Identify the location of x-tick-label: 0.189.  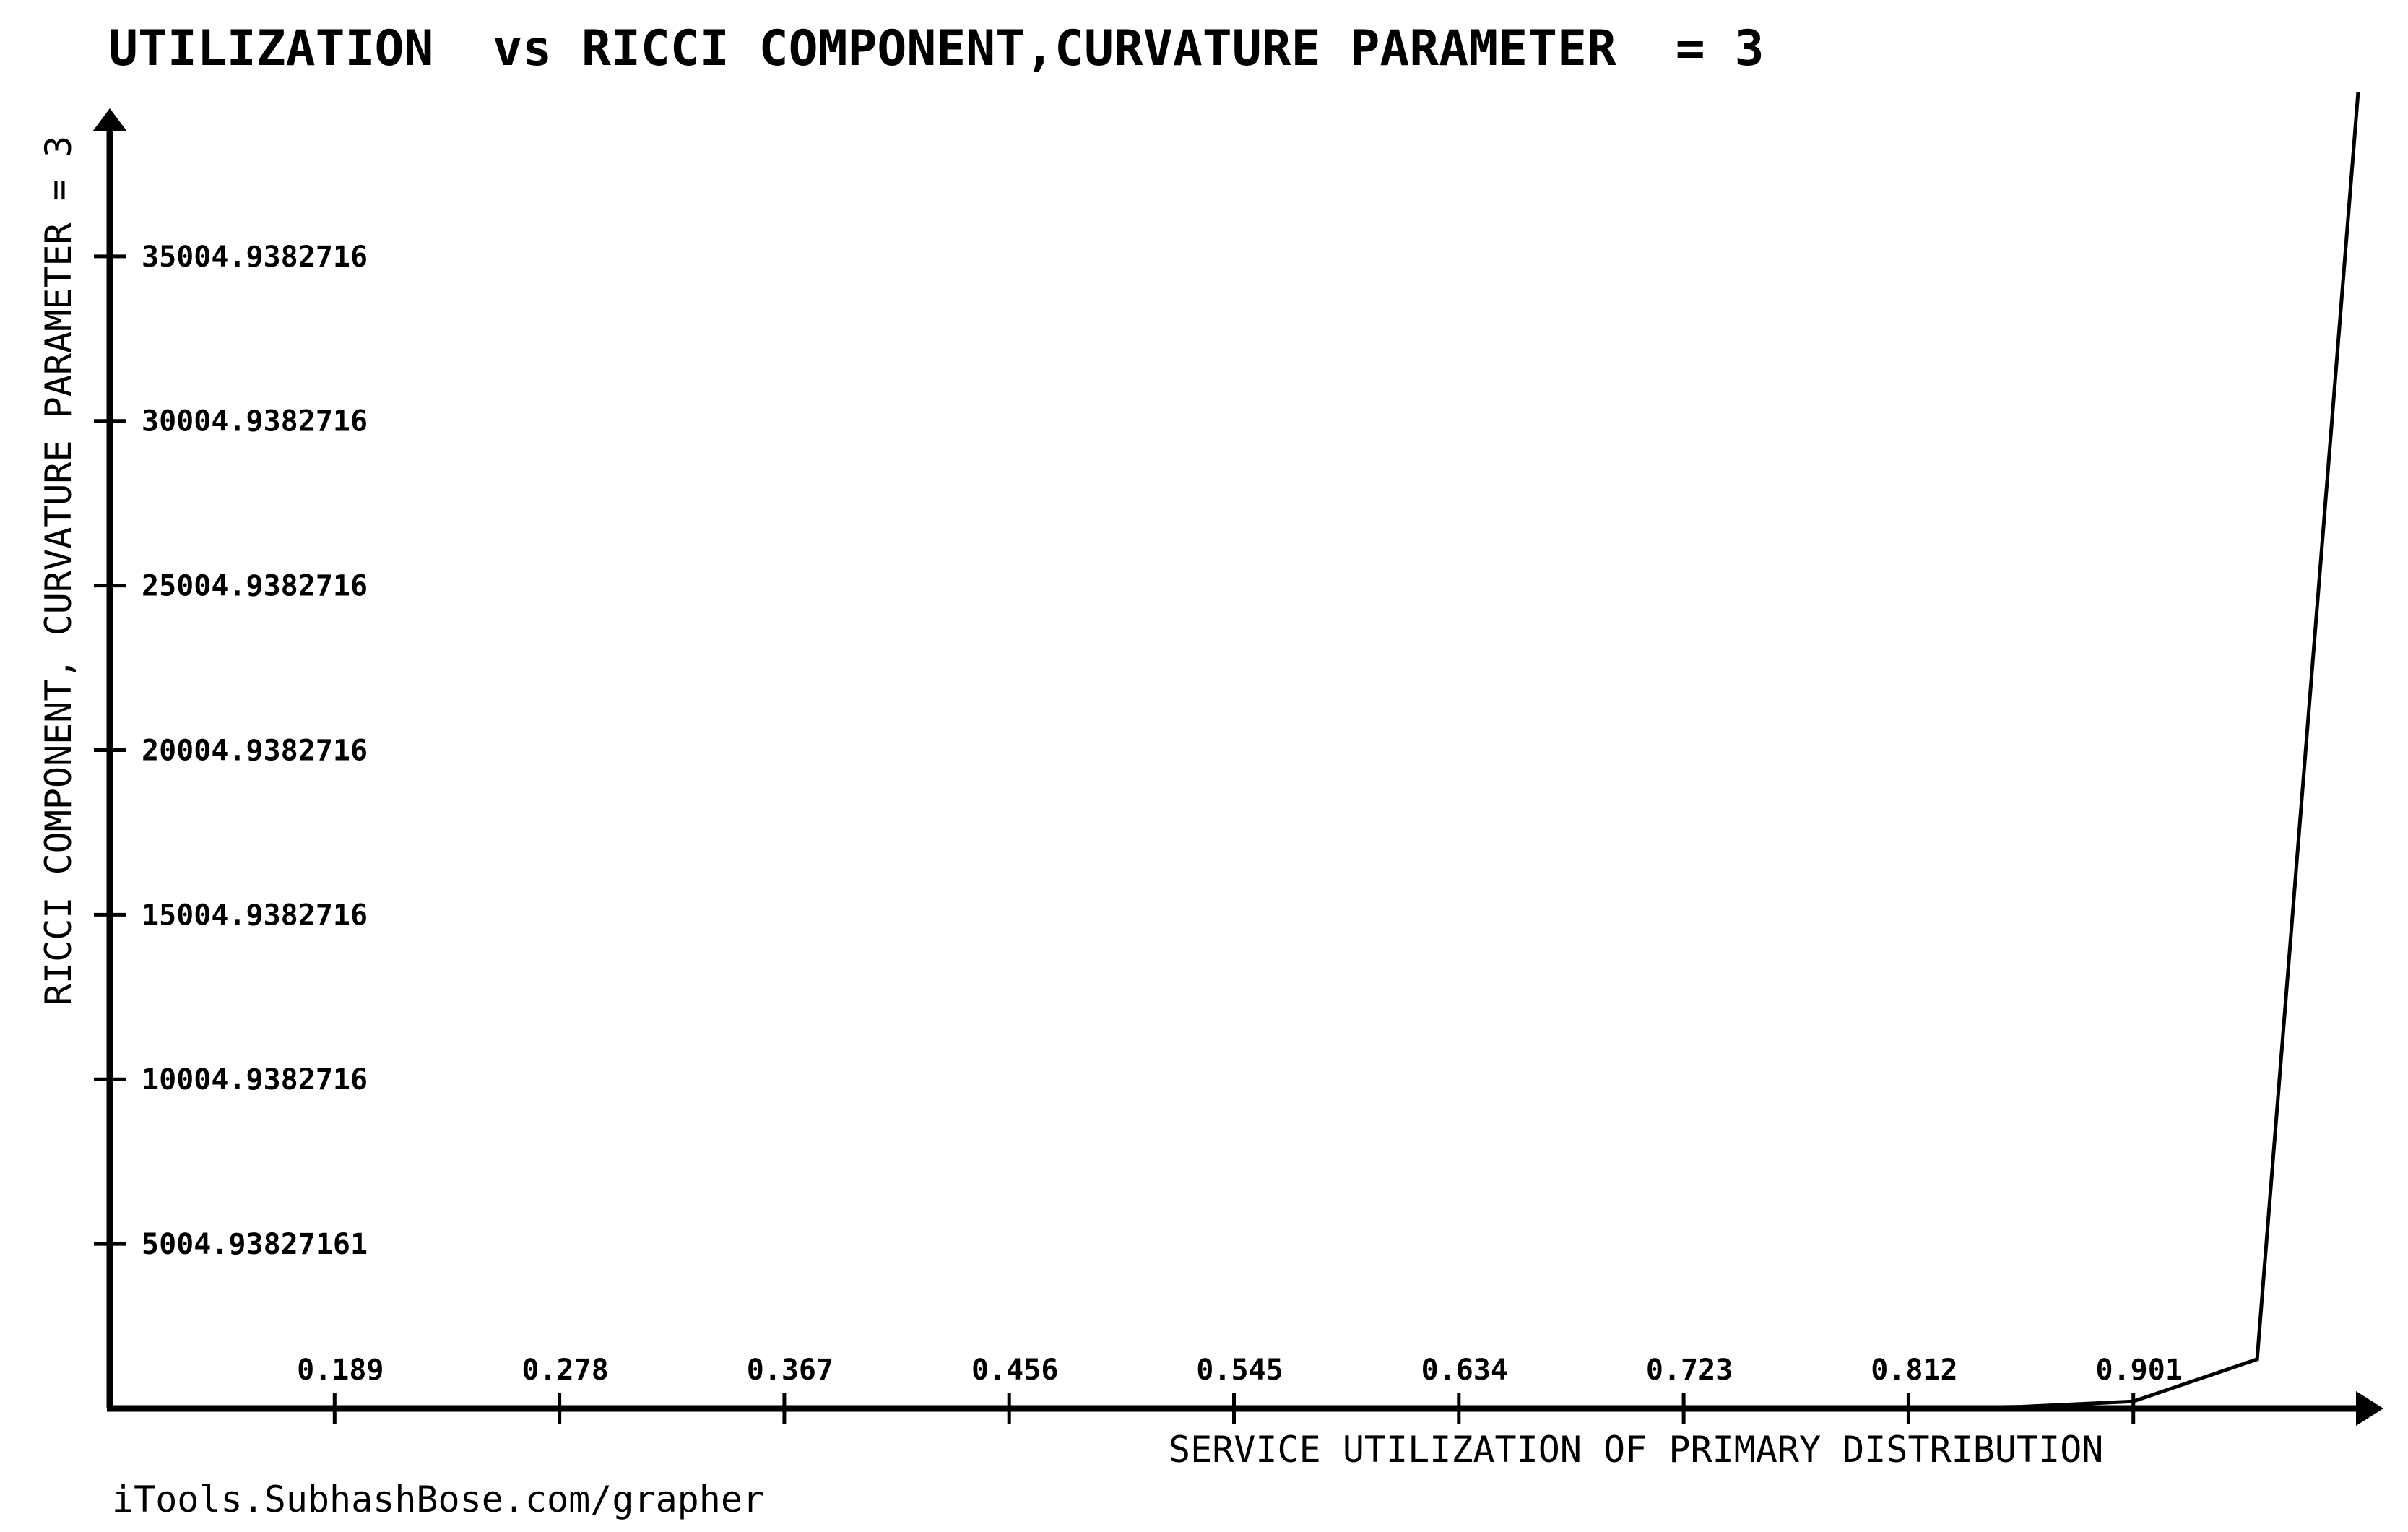
(340, 1370).